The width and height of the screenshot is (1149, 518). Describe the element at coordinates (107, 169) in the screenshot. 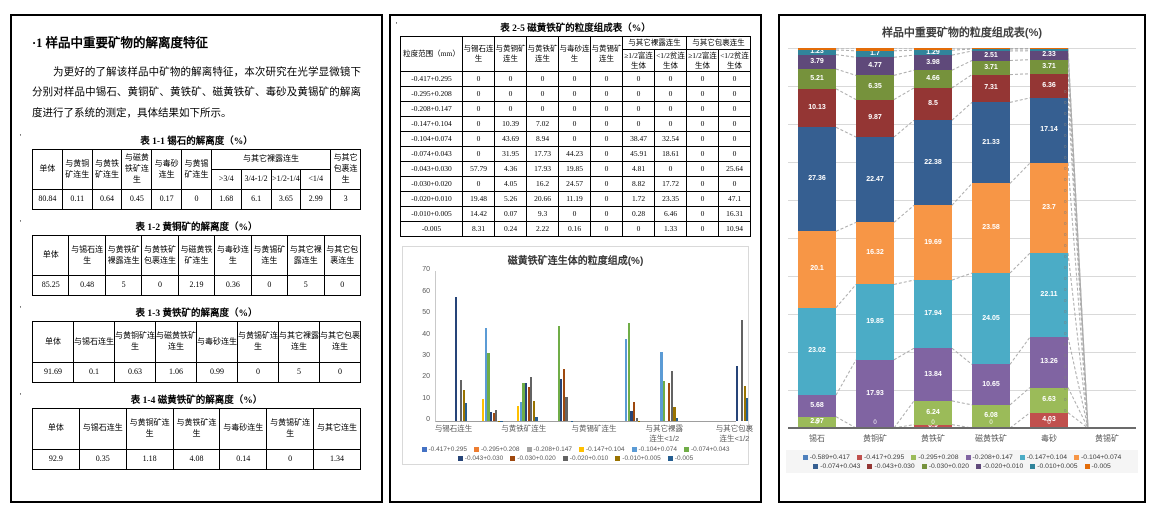

I see `column-header: 与黄铁矿连生` at that location.